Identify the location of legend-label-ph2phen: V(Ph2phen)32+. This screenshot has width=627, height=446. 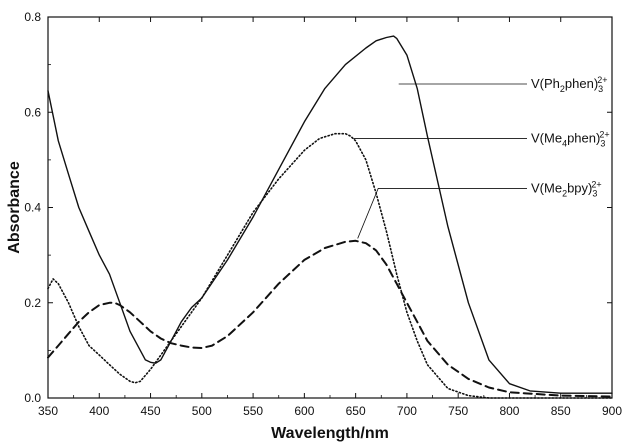
(569, 84).